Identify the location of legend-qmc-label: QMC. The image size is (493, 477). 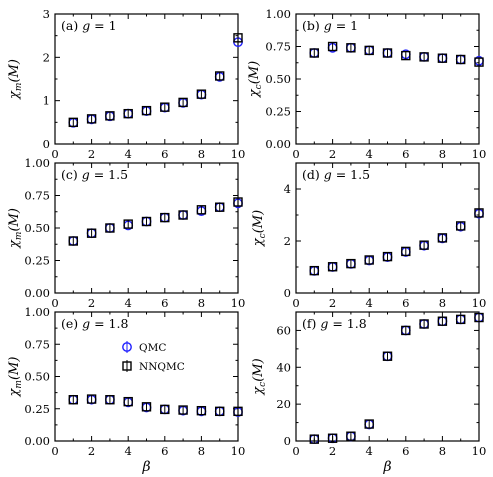
(152, 348).